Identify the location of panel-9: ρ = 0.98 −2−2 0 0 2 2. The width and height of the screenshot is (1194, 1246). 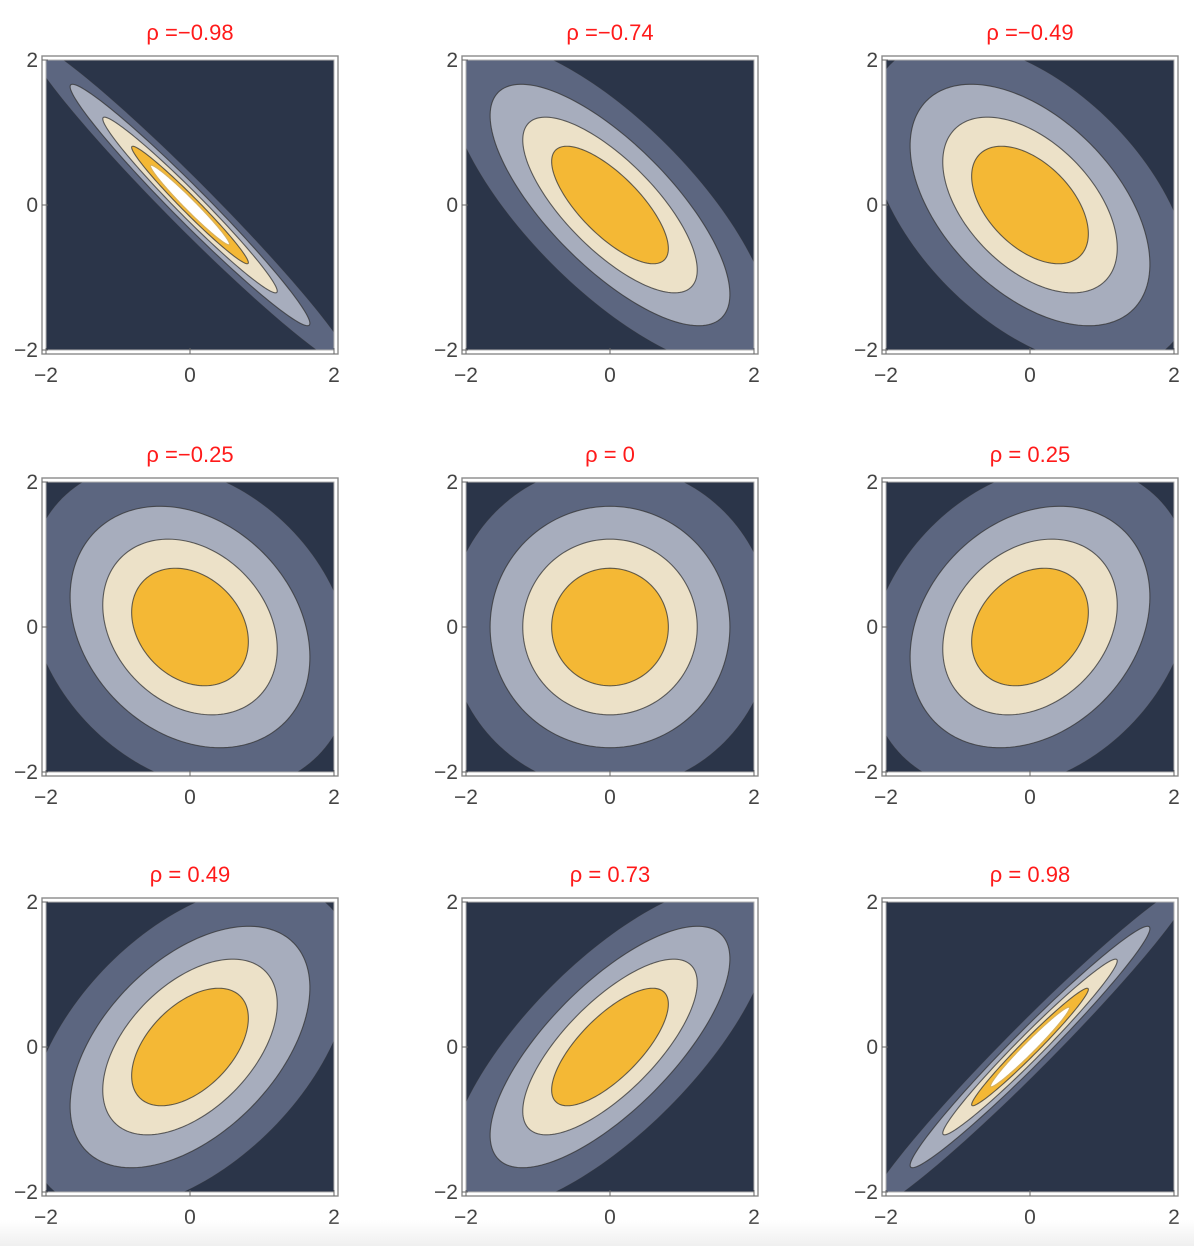
(1017, 1045).